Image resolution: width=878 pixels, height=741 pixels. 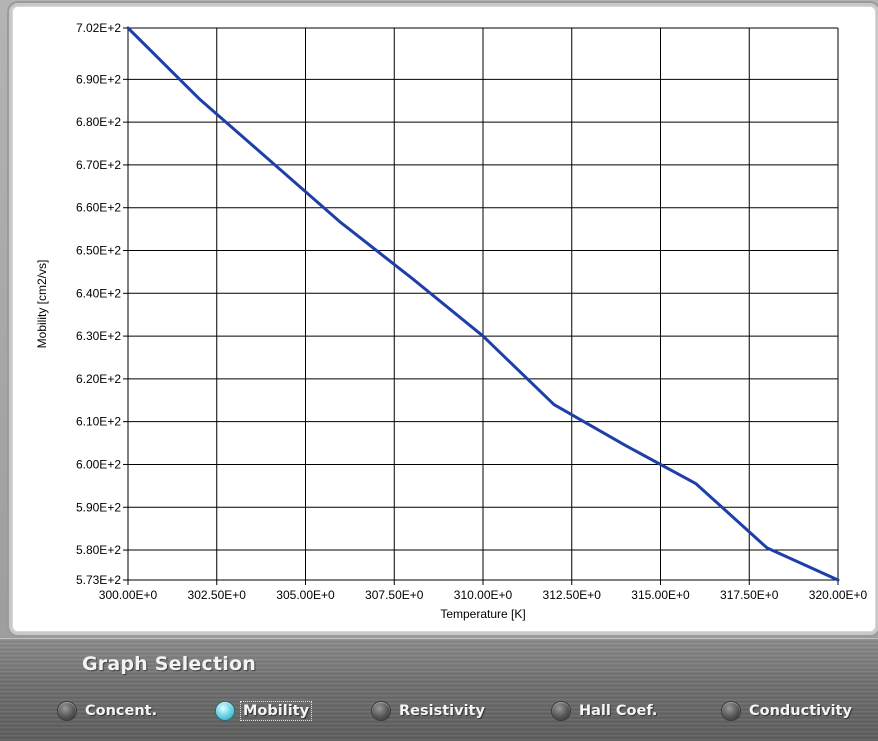 I want to click on y-tick-label: 7.02E+2, so click(x=98, y=28).